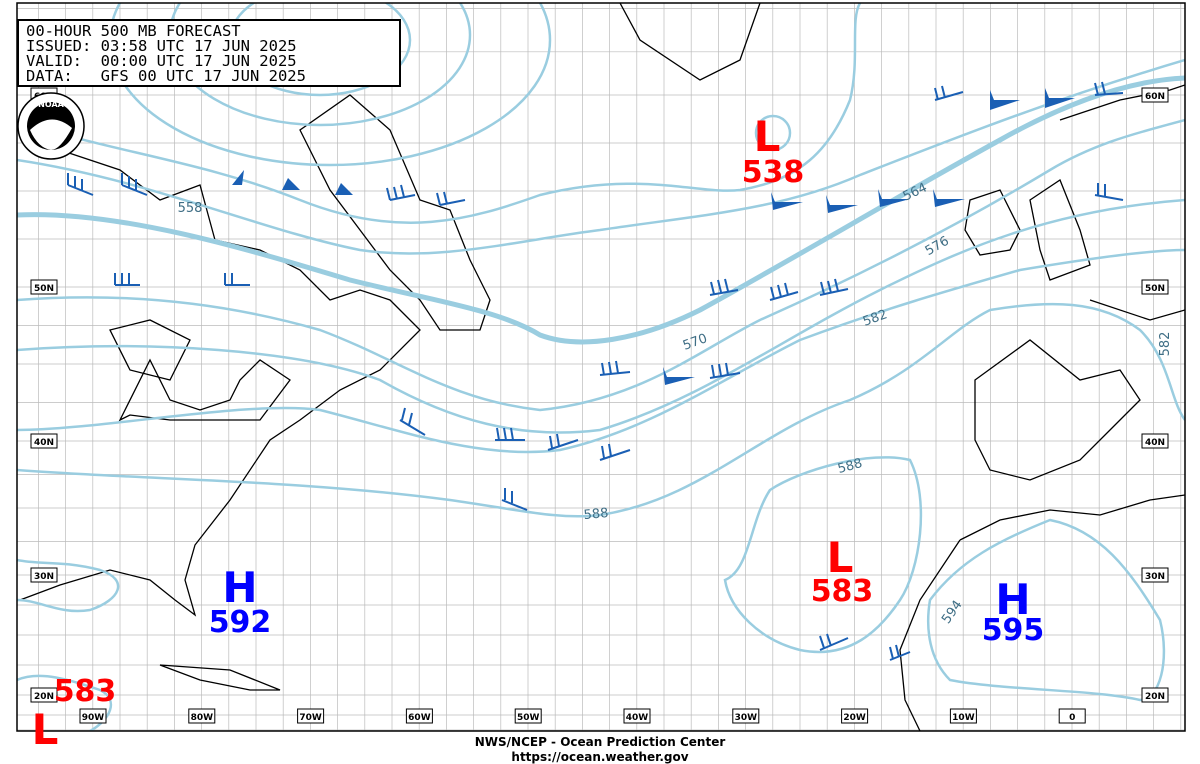 The image size is (1200, 764). Describe the element at coordinates (51, 134) in the screenshot. I see `logo-bird` at that location.